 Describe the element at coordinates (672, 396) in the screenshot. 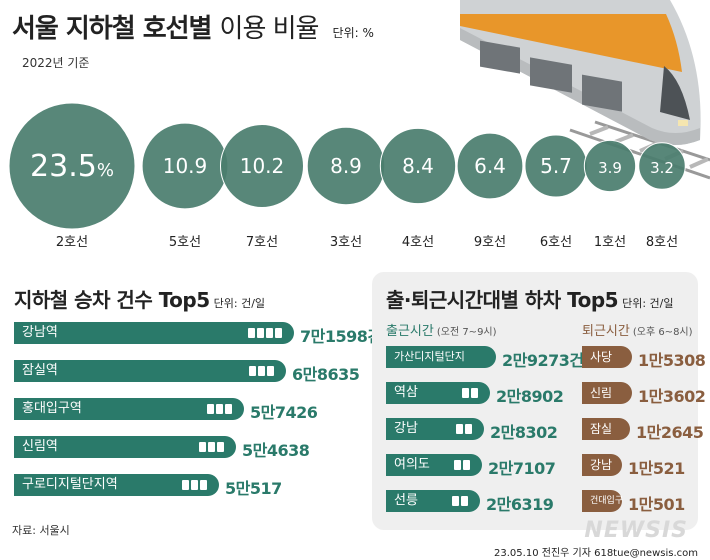

I see `evening-2-value: 1만3602` at that location.